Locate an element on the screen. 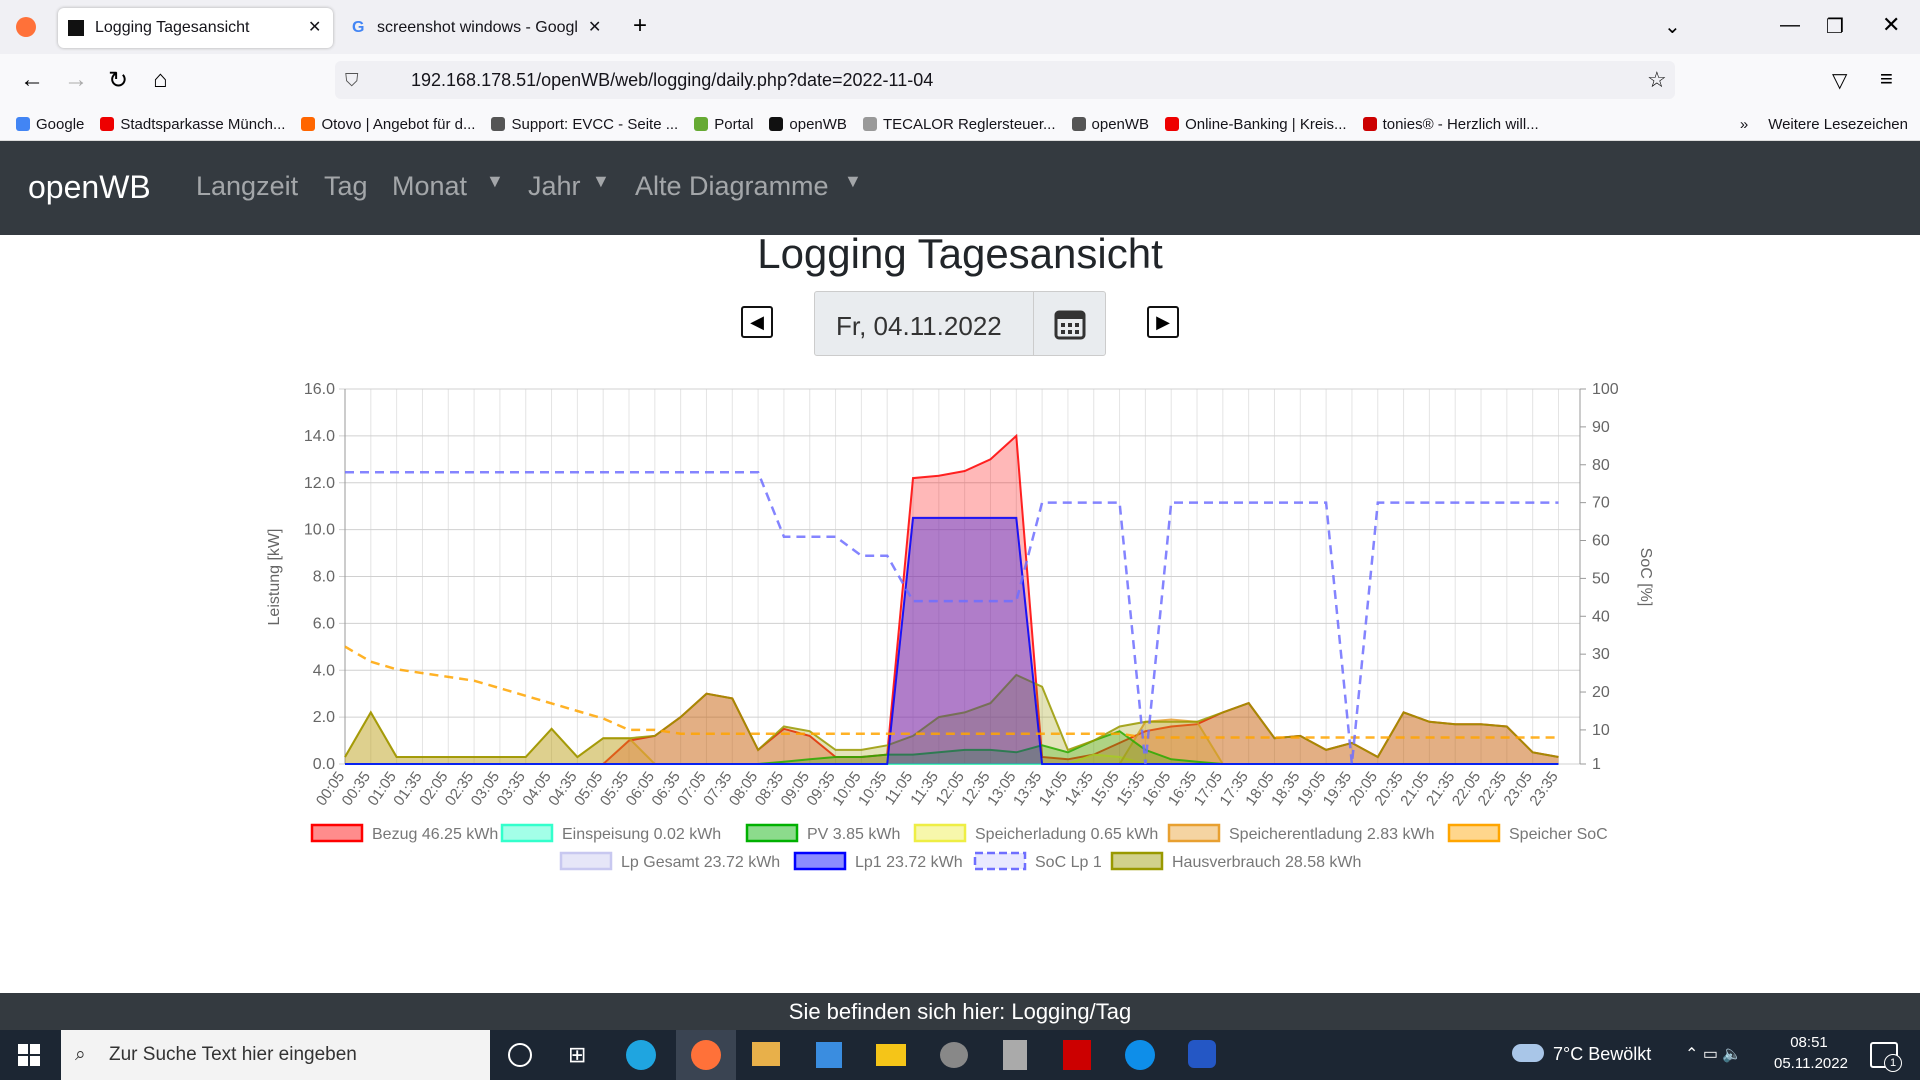 This screenshot has width=1920, height=1080. start is located at coordinates (29, 1055).